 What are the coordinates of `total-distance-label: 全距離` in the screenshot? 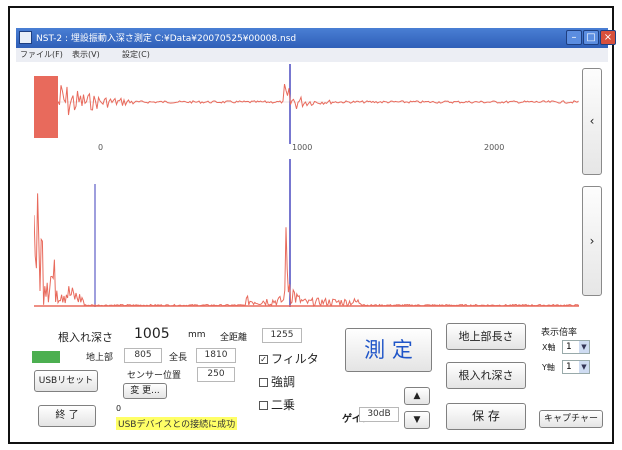 It's located at (234, 338).